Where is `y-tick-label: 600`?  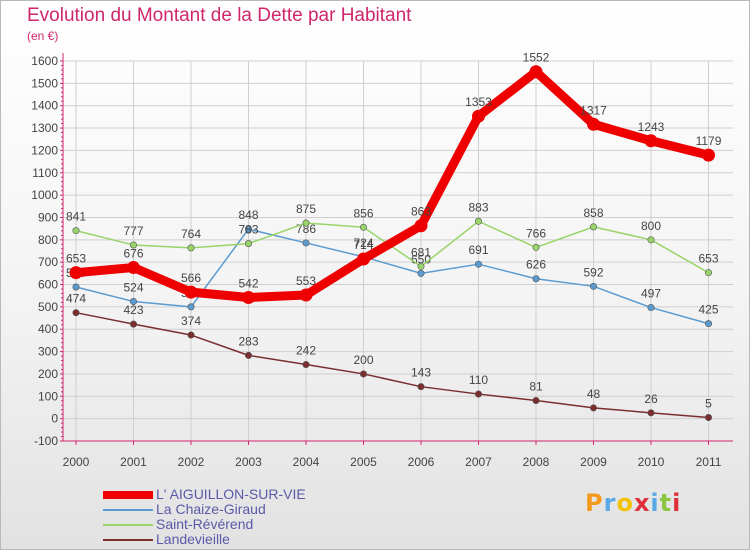
y-tick-label: 600 is located at coordinates (48, 285).